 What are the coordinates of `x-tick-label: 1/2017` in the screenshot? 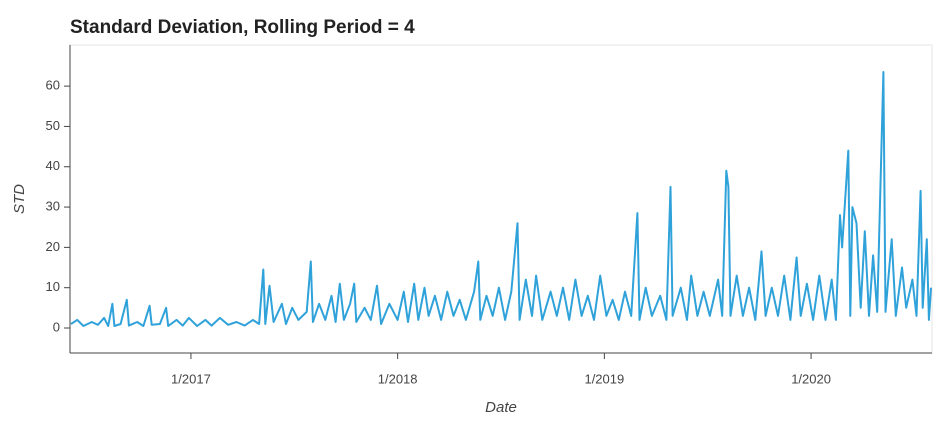 It's located at (191, 378).